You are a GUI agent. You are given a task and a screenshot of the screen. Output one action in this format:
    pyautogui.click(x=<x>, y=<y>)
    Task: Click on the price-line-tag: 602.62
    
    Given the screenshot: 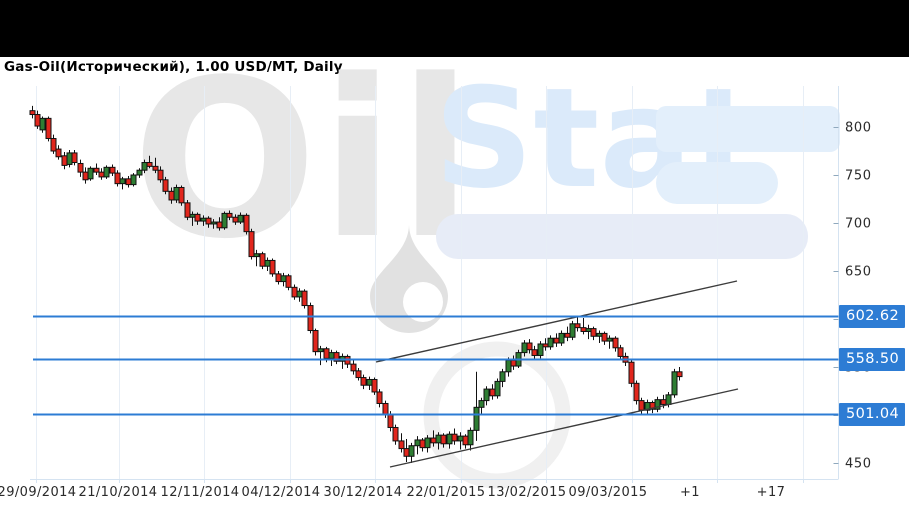 What is the action you would take?
    pyautogui.click(x=872, y=316)
    